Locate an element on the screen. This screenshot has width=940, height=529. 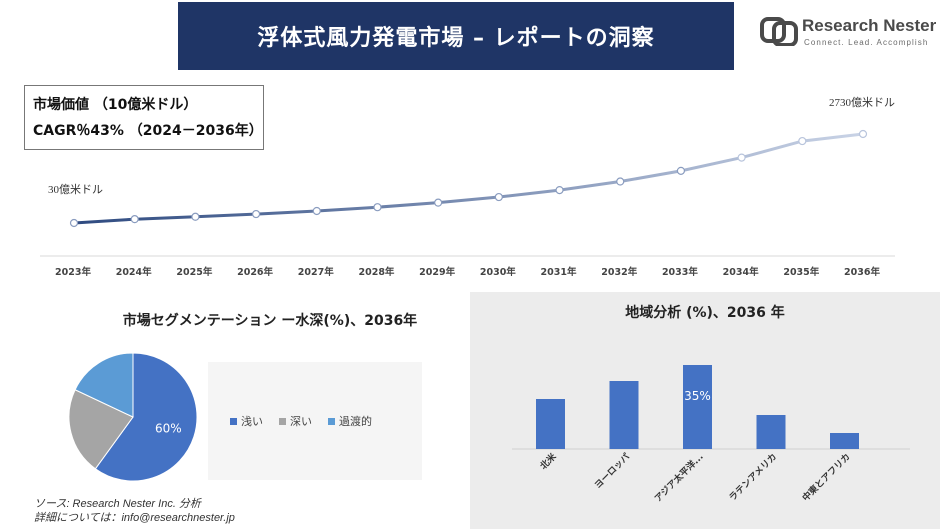
legend-item-1: 深い is located at coordinates (295, 421).